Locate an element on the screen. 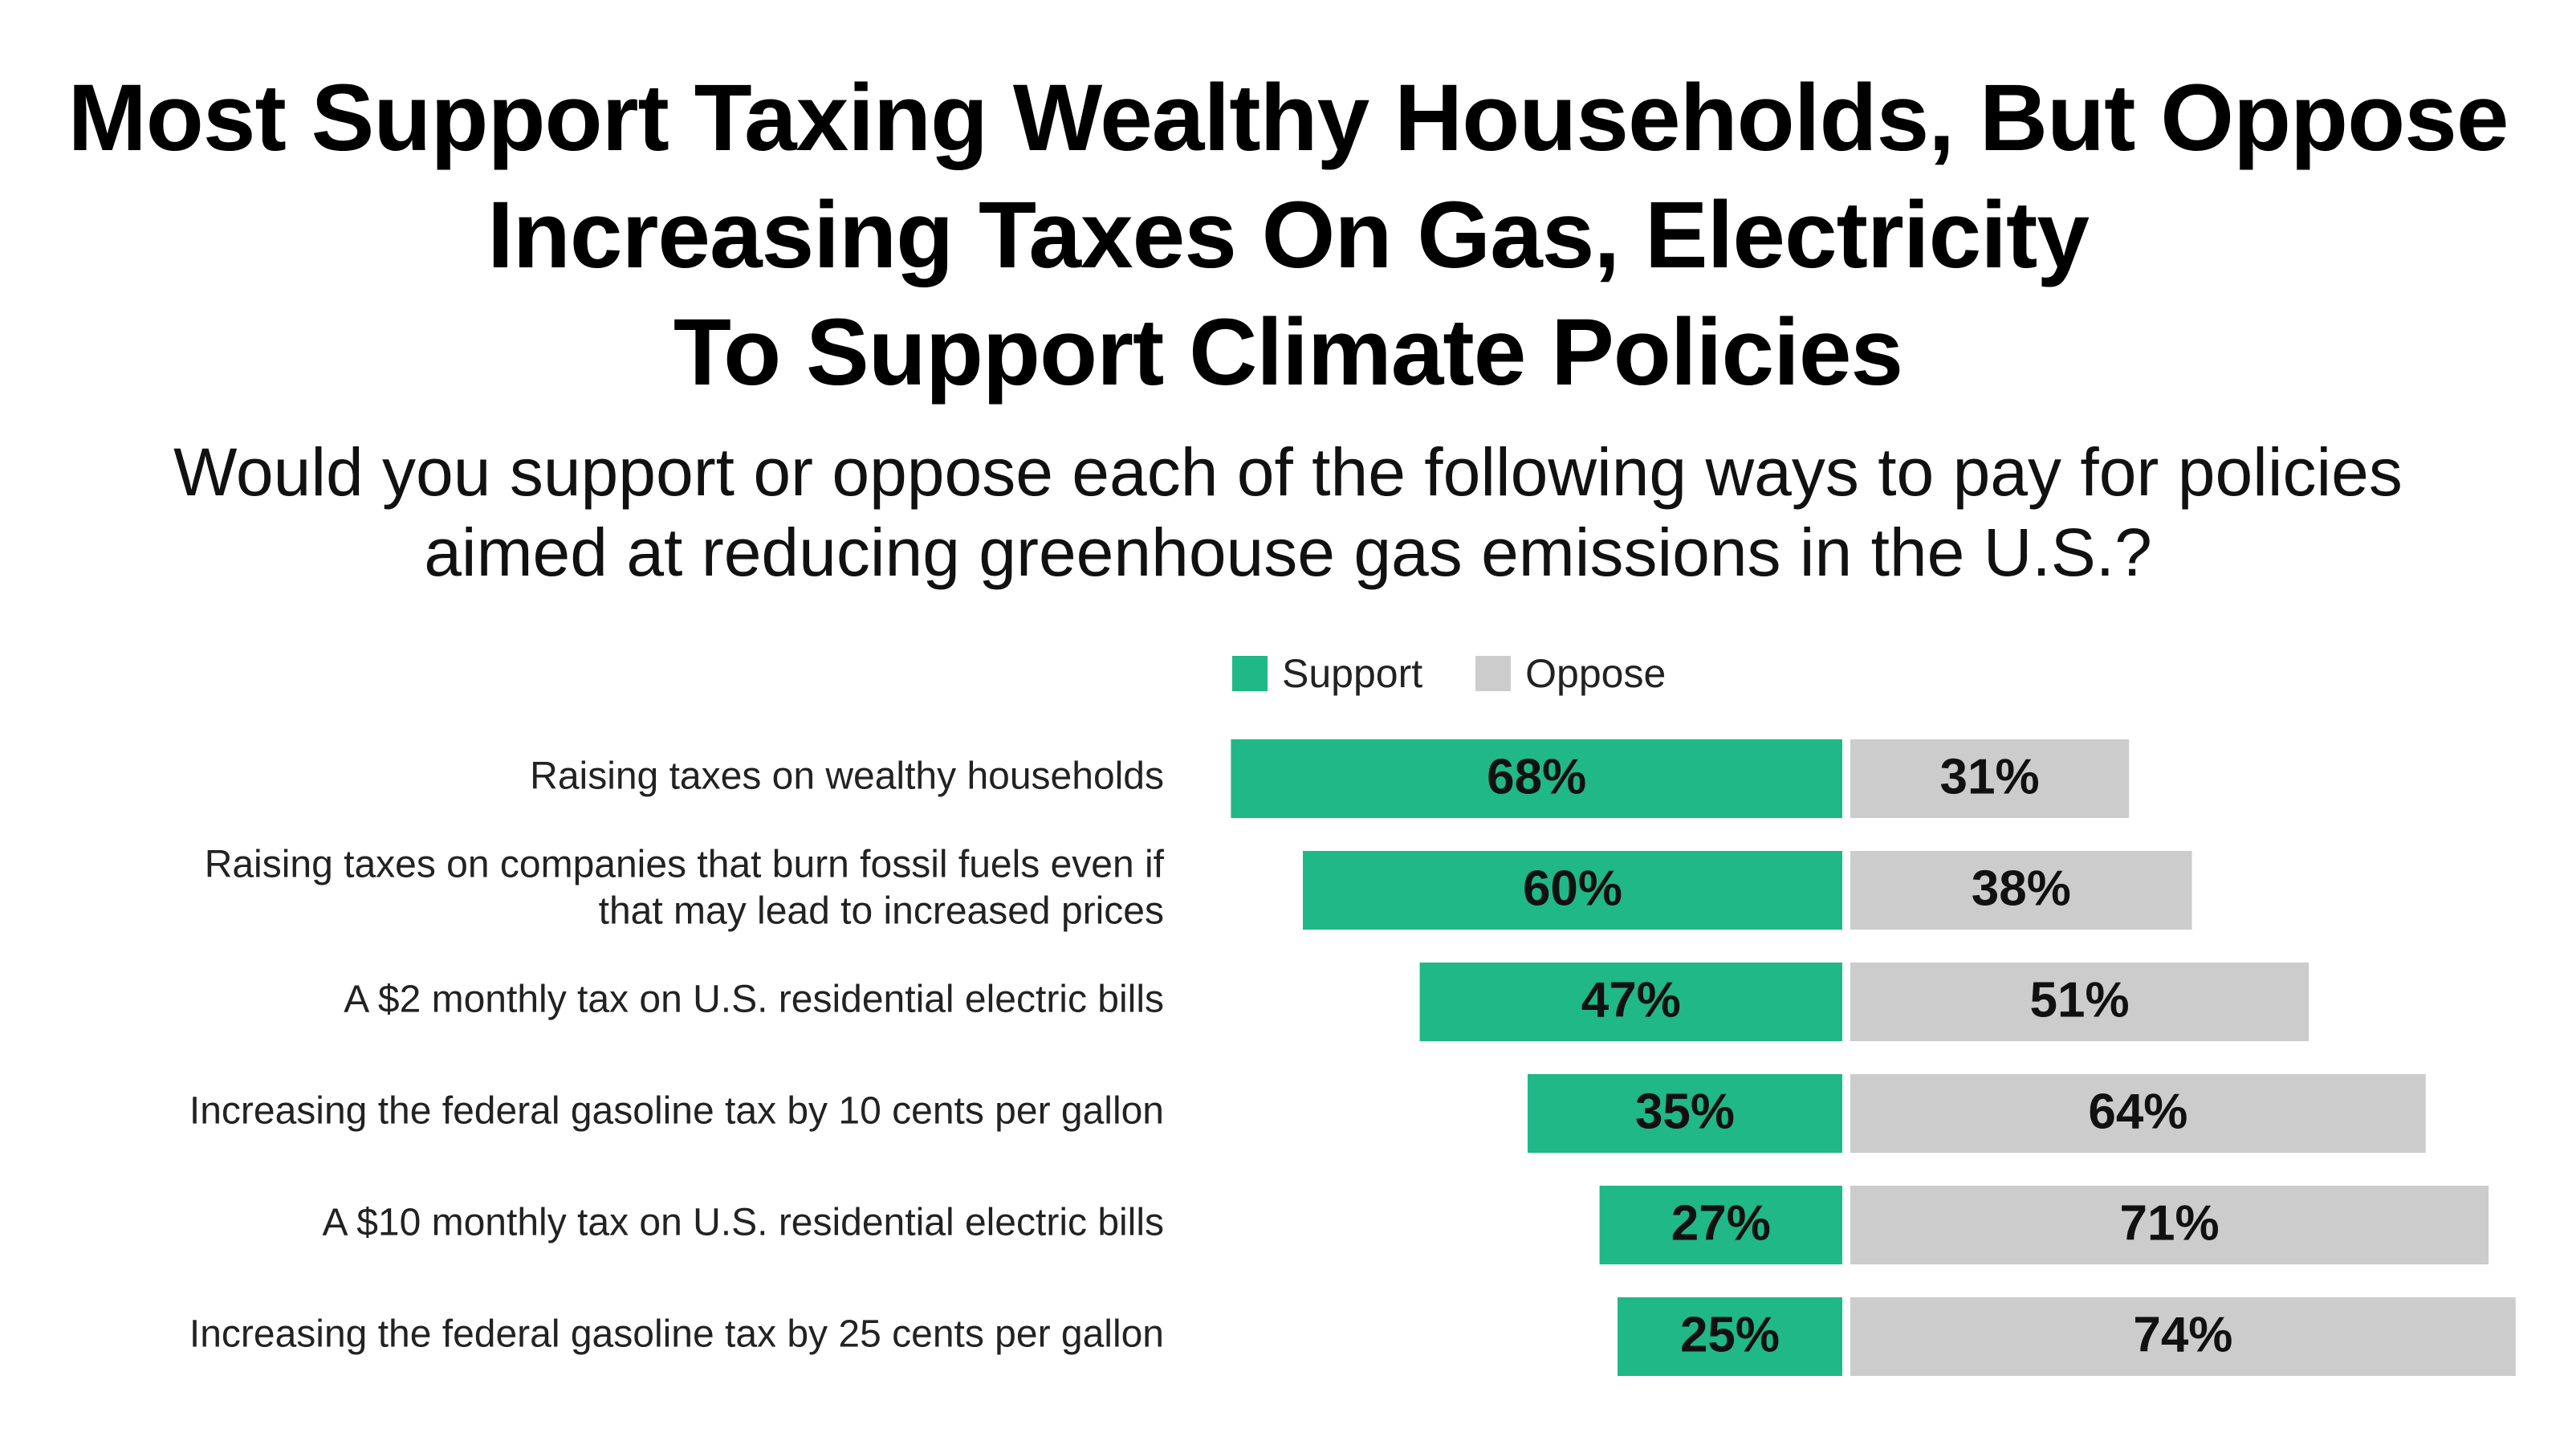 The image size is (2576, 1445). value-label-support-2: 60% is located at coordinates (1572, 888).